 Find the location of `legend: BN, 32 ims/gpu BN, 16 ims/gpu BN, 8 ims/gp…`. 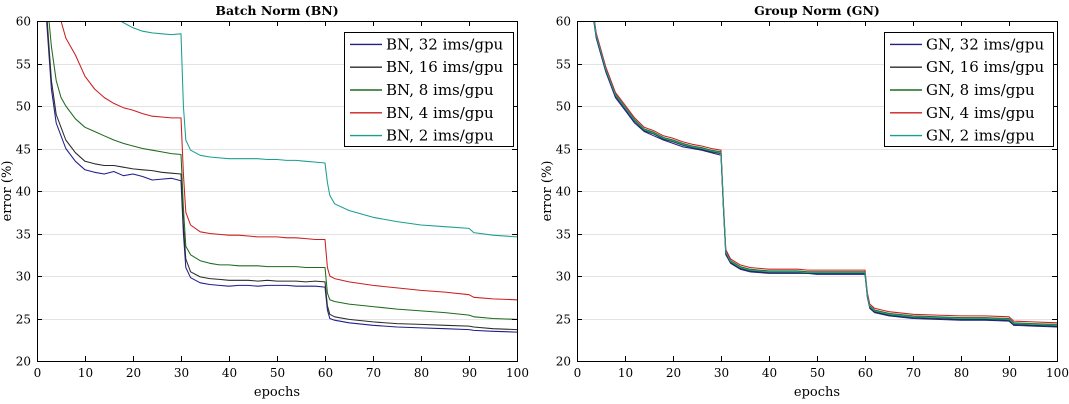

legend: BN, 32 ims/gpu BN, 16 ims/gpu BN, 8 ims/gp… is located at coordinates (429, 89).